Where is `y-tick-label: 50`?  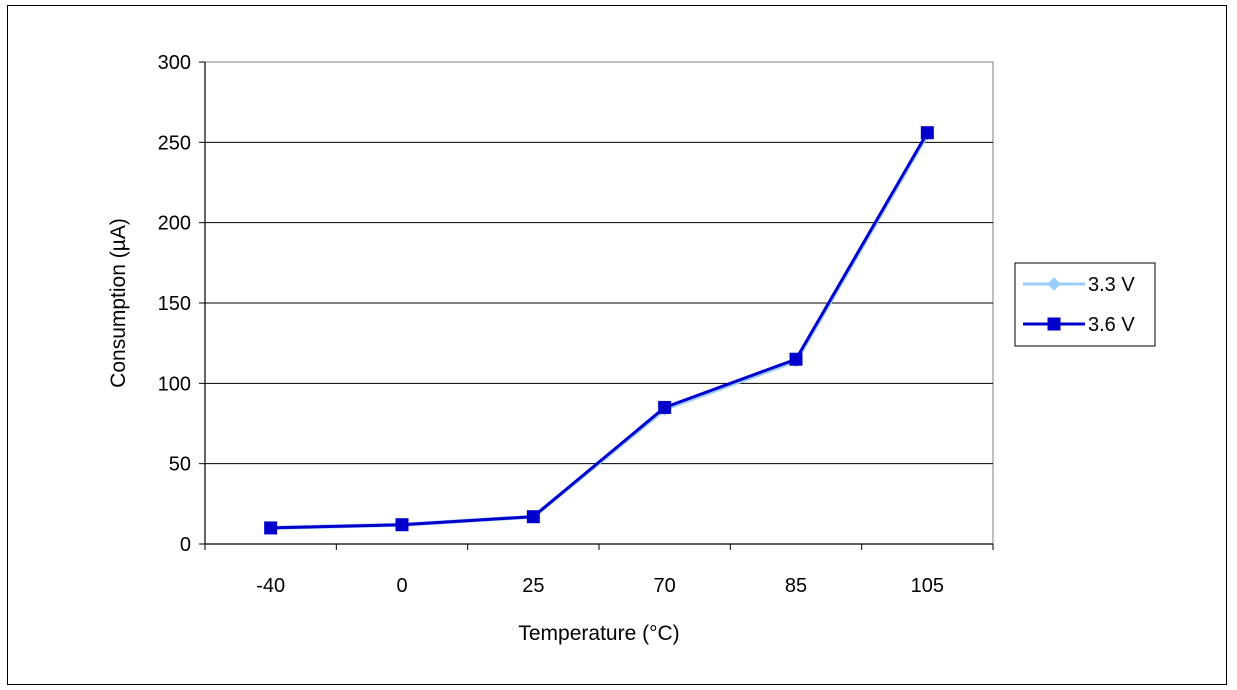
y-tick-label: 50 is located at coordinates (180, 465).